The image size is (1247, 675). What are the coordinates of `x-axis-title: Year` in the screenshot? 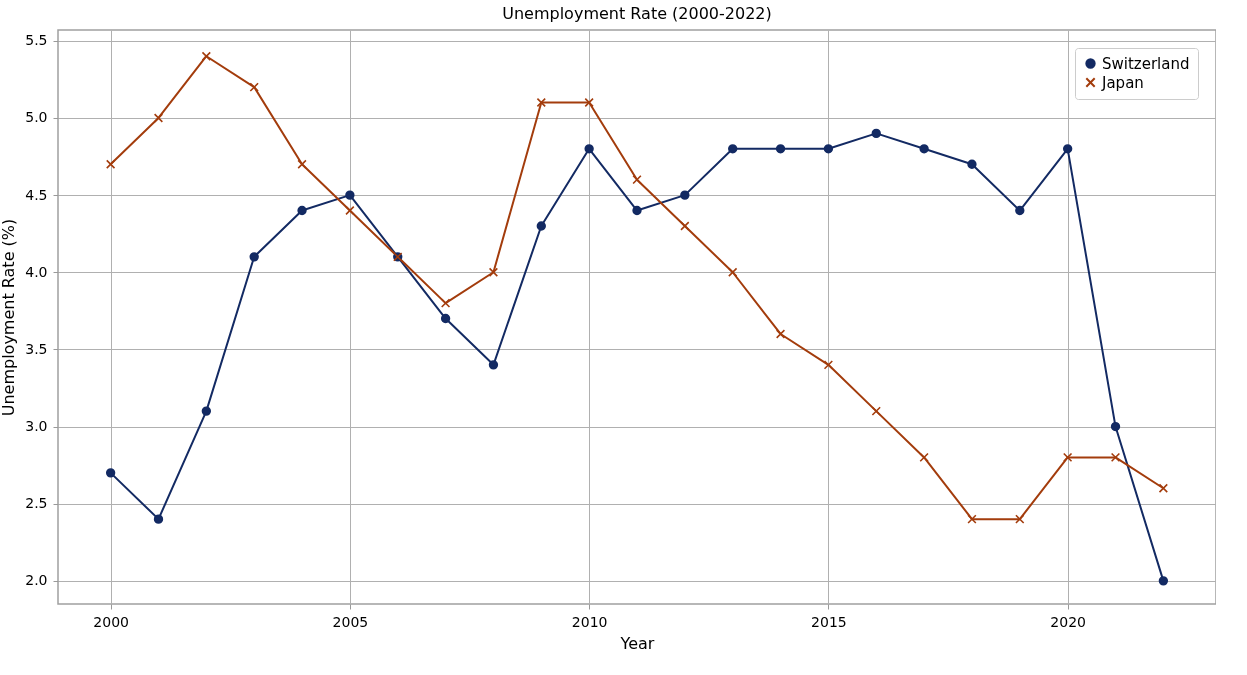 It's located at (637, 643).